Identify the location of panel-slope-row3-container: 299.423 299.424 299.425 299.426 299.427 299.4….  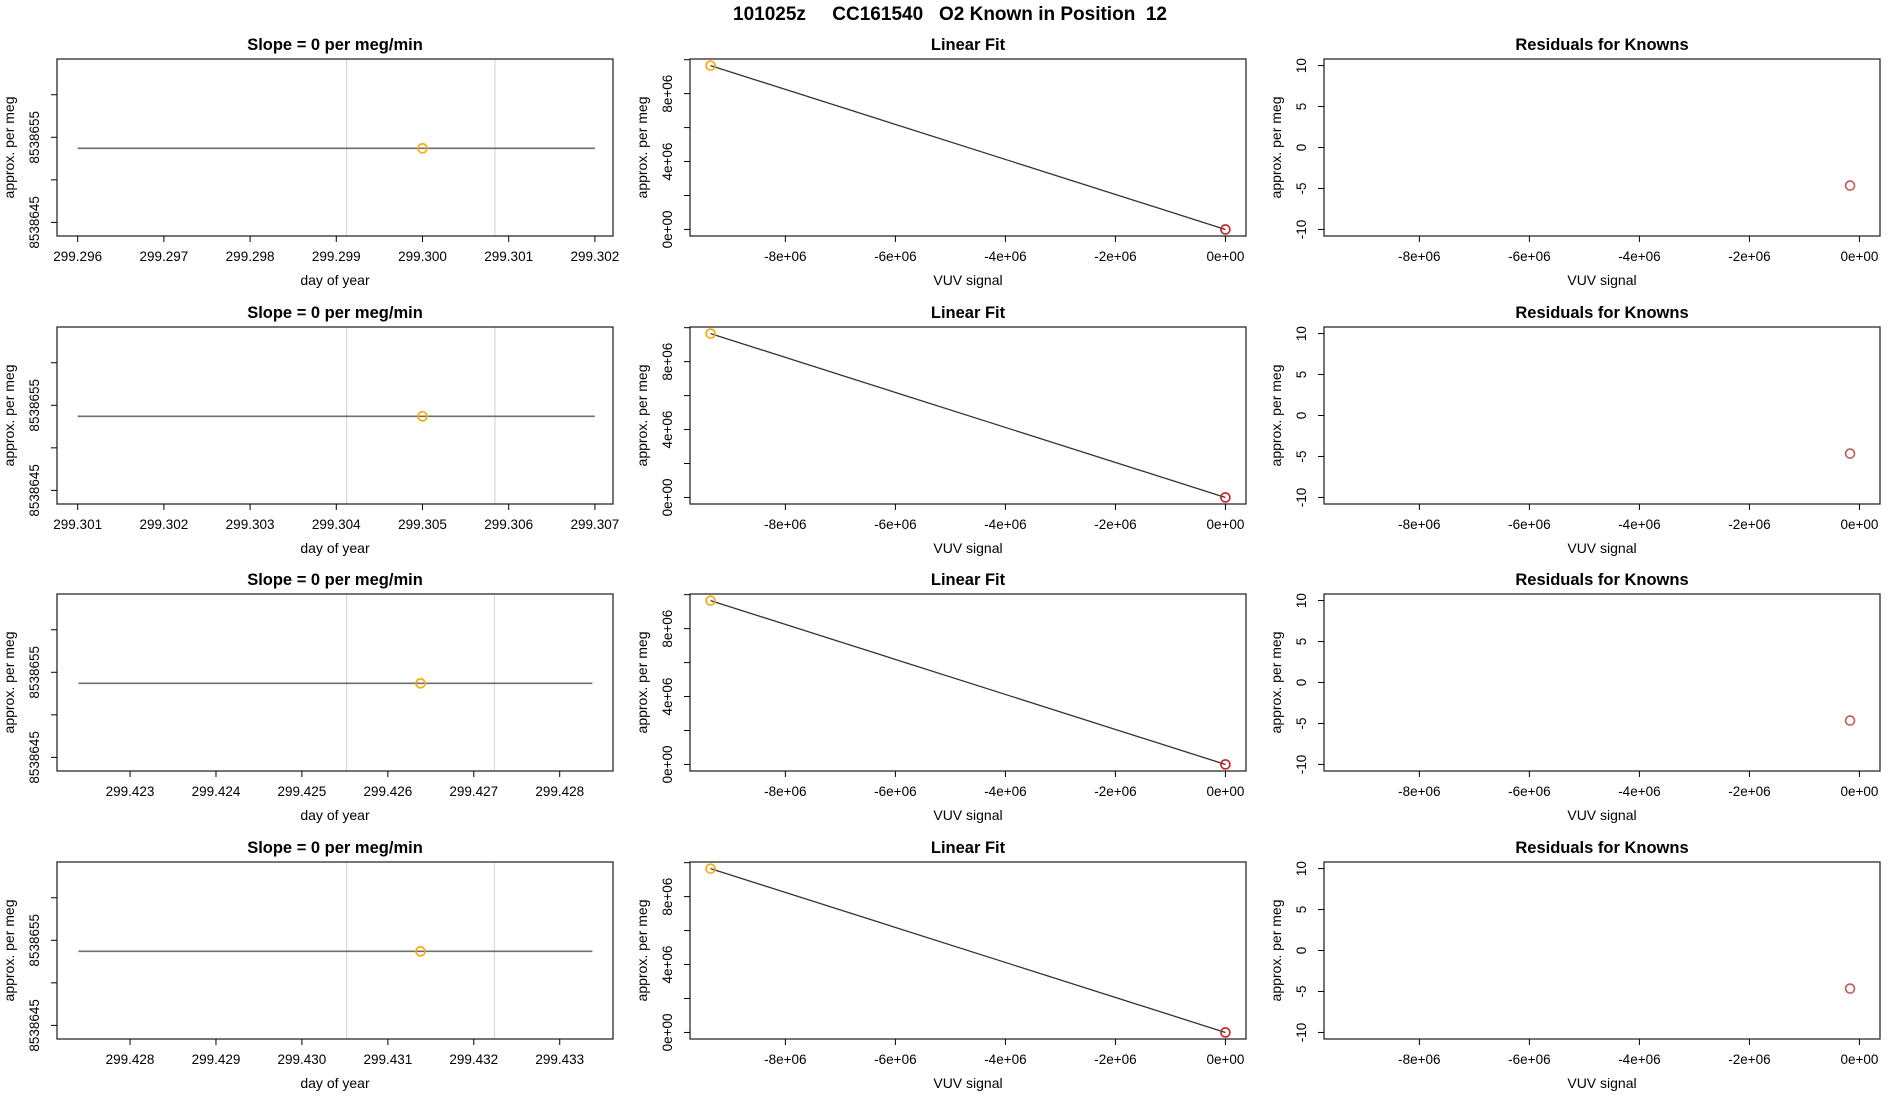
(316, 702).